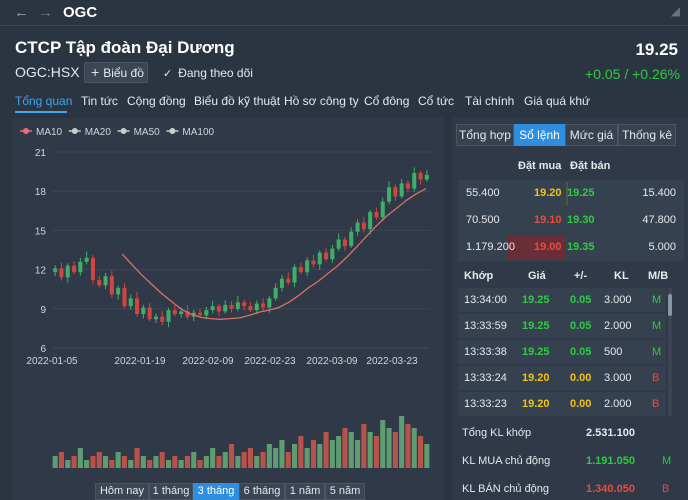  Describe the element at coordinates (562, 300) in the screenshot. I see `trade-row: 13:34:00 19.25 0.05 3.000 M` at that location.